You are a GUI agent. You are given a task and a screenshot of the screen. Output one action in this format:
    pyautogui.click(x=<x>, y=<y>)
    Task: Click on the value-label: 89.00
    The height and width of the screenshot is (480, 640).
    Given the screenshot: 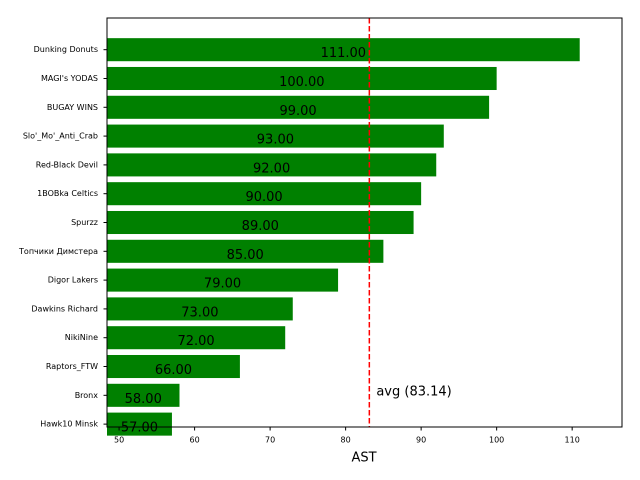 What is the action you would take?
    pyautogui.click(x=260, y=226)
    